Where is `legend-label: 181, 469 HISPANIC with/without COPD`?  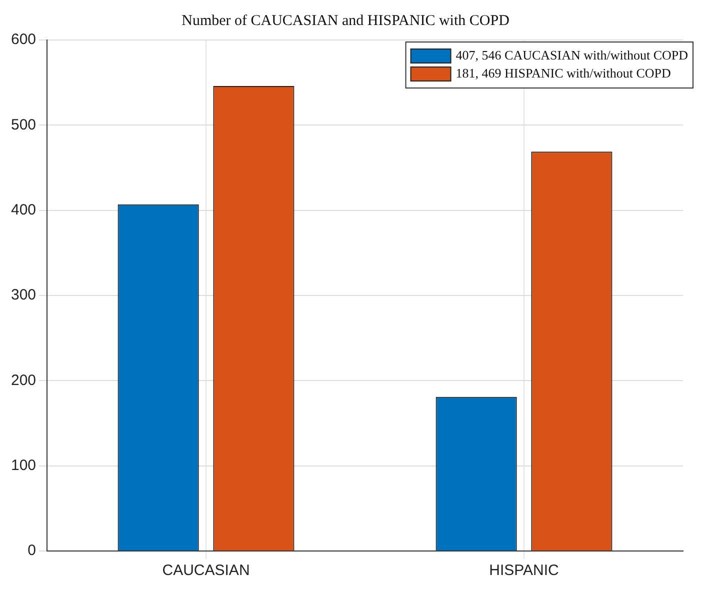
legend-label: 181, 469 HISPANIC with/without COPD is located at coordinates (563, 72).